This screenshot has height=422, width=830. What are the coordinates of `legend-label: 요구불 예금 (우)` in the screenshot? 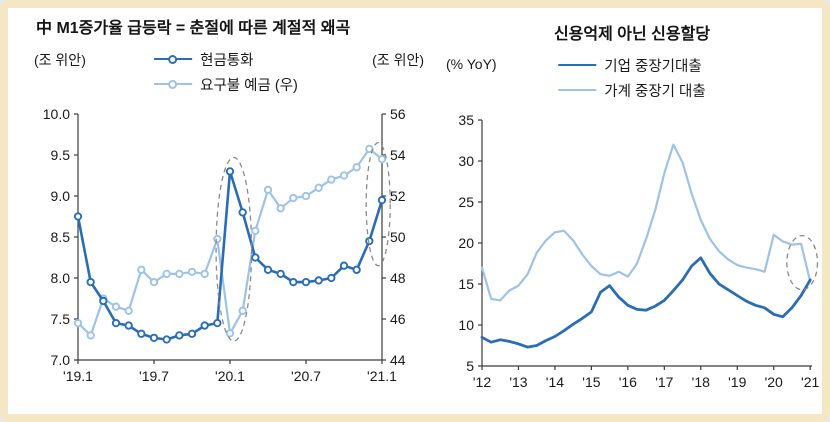 It's located at (249, 86).